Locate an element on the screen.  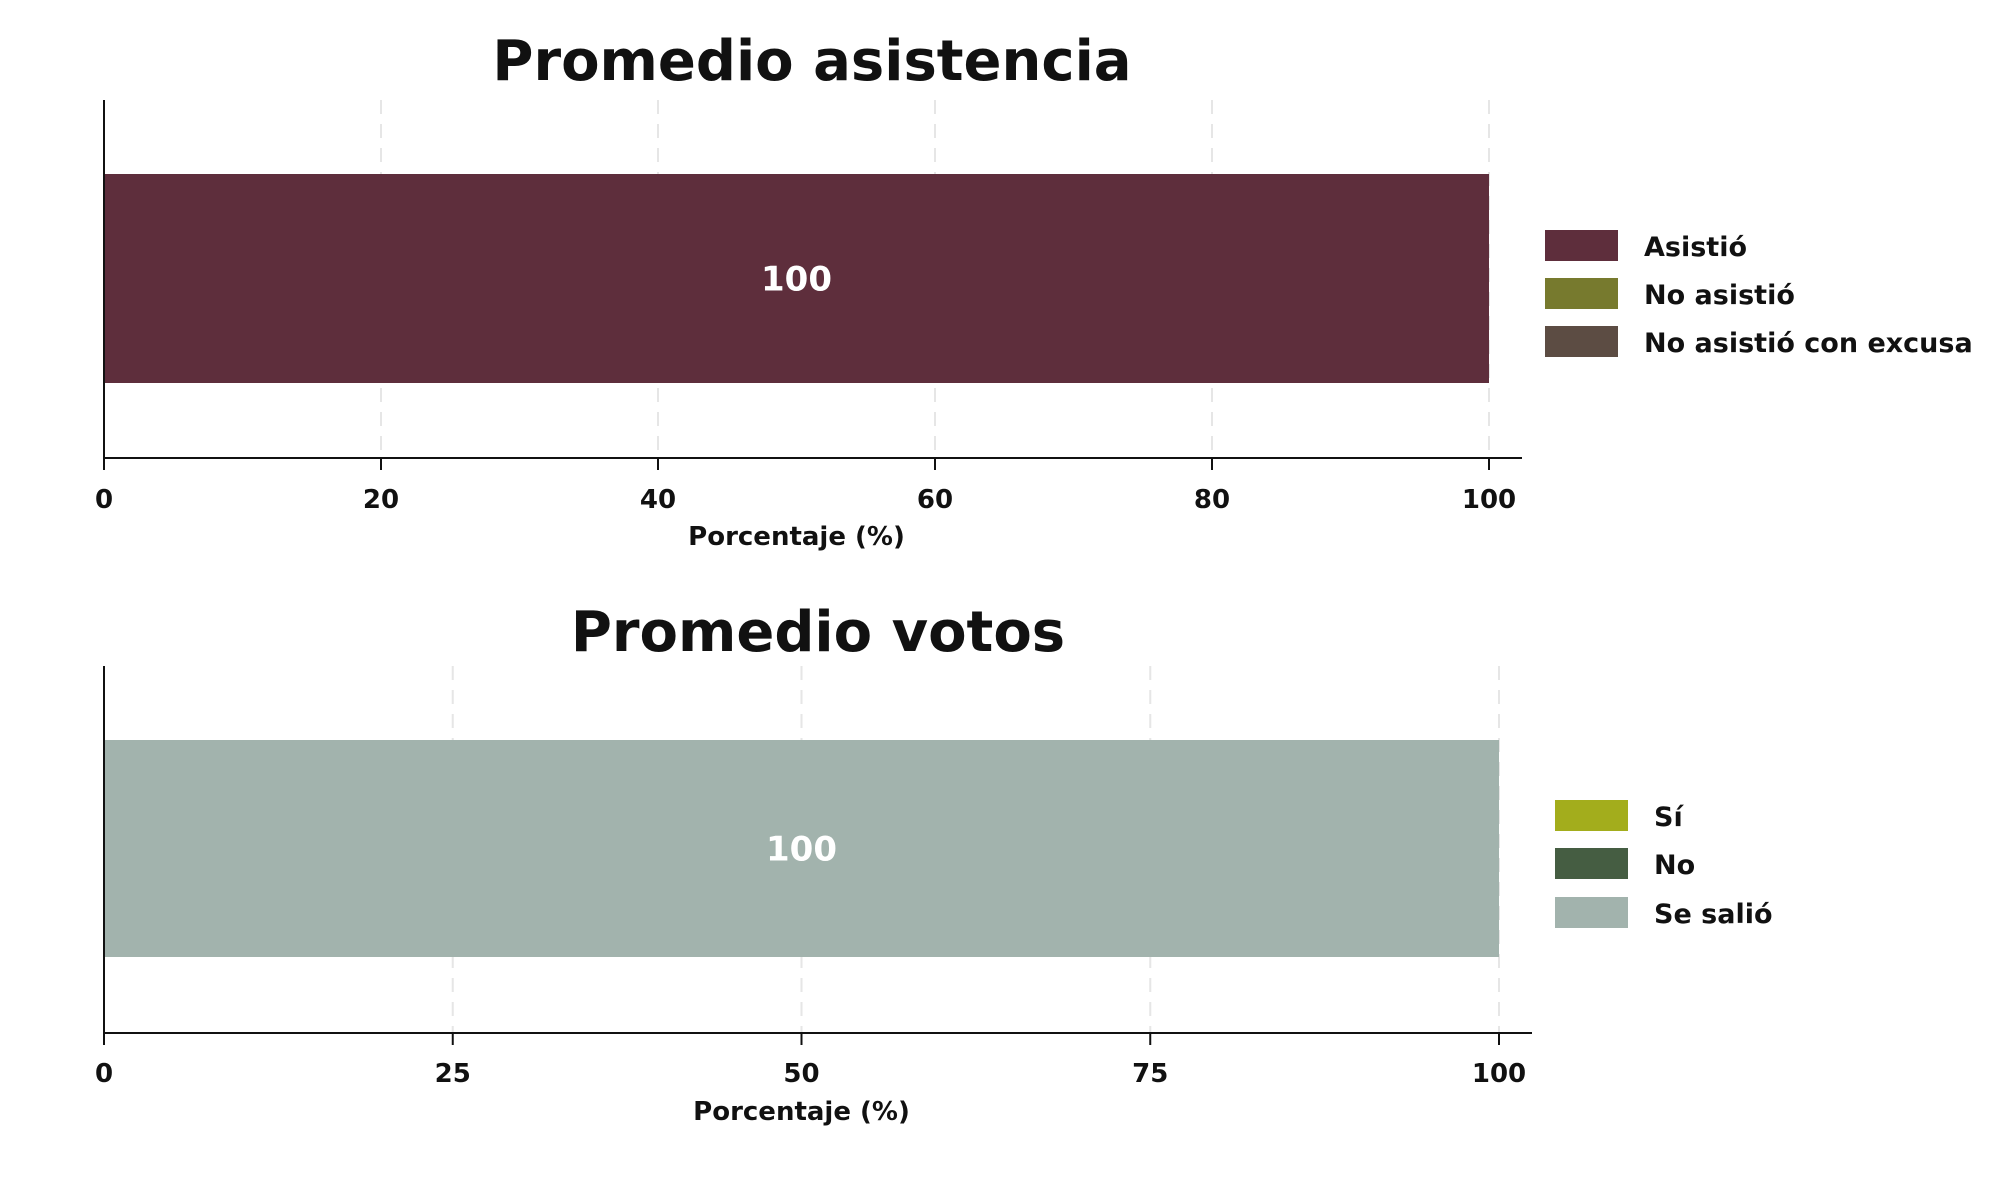
x-tick-label: 25 is located at coordinates (453, 1074).